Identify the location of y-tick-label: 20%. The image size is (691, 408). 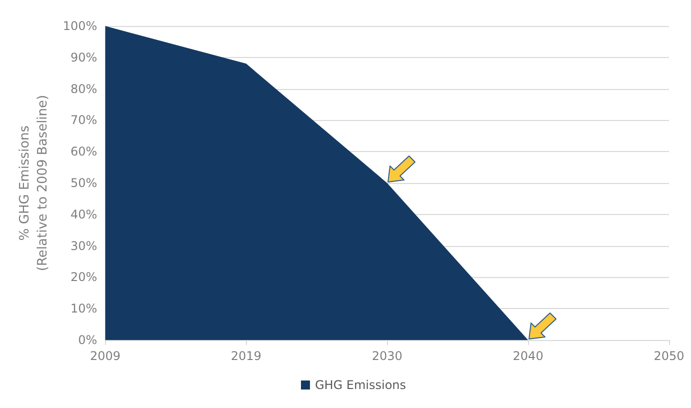
(84, 277).